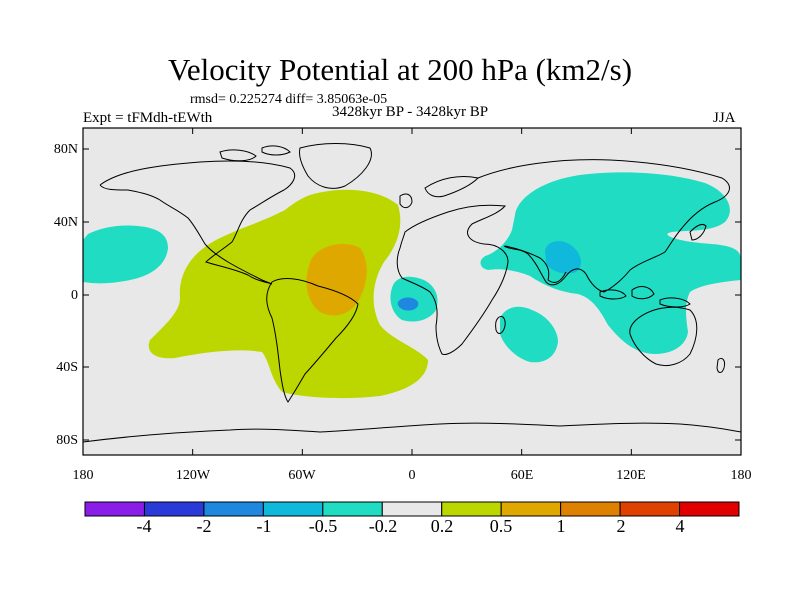 This screenshot has width=800, height=600. I want to click on colorbar-label: -0.5, so click(323, 526).